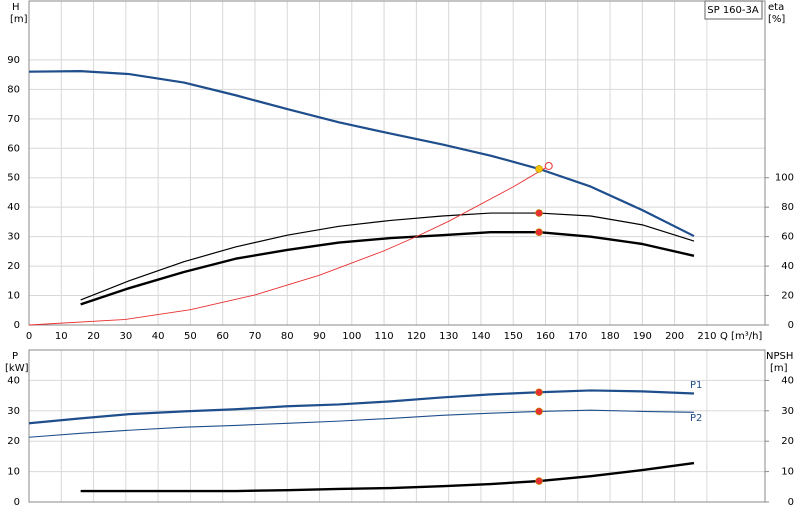 This screenshot has height=520, width=800. I want to click on chart-title: SP 160-3A, so click(733, 10).